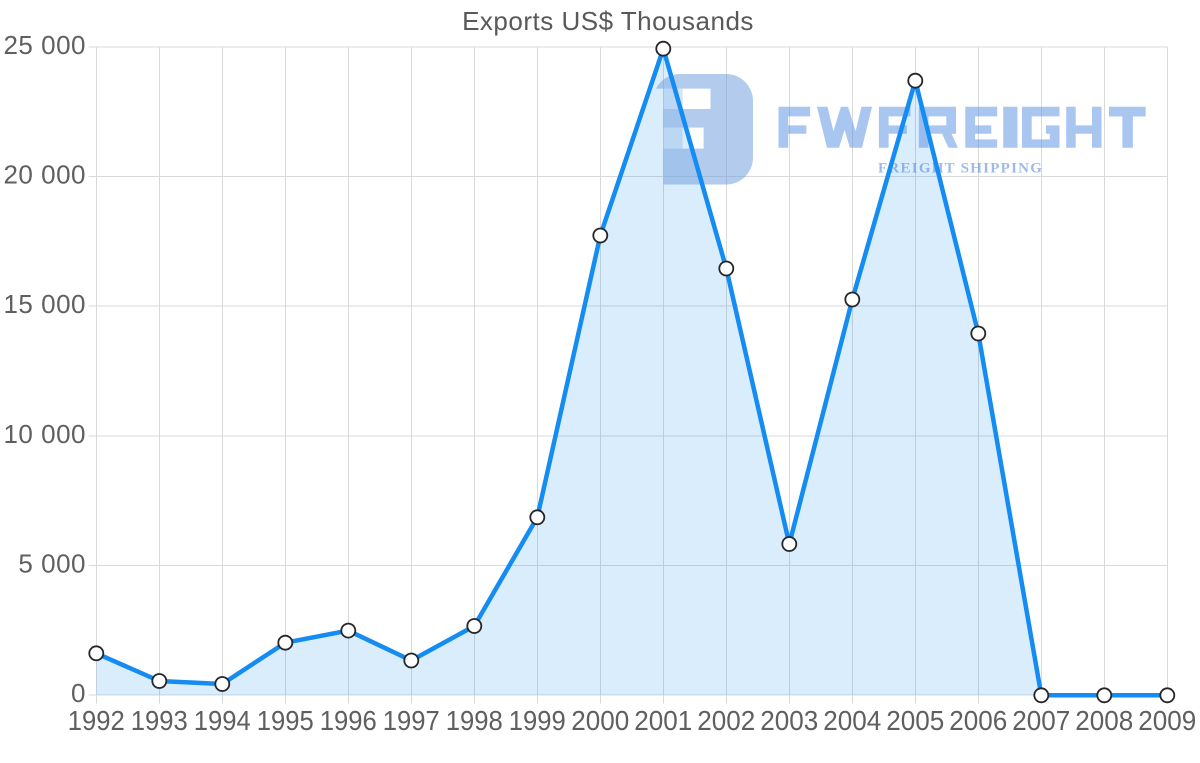 The width and height of the screenshot is (1200, 763). I want to click on svg-text: 2003, so click(789, 720).